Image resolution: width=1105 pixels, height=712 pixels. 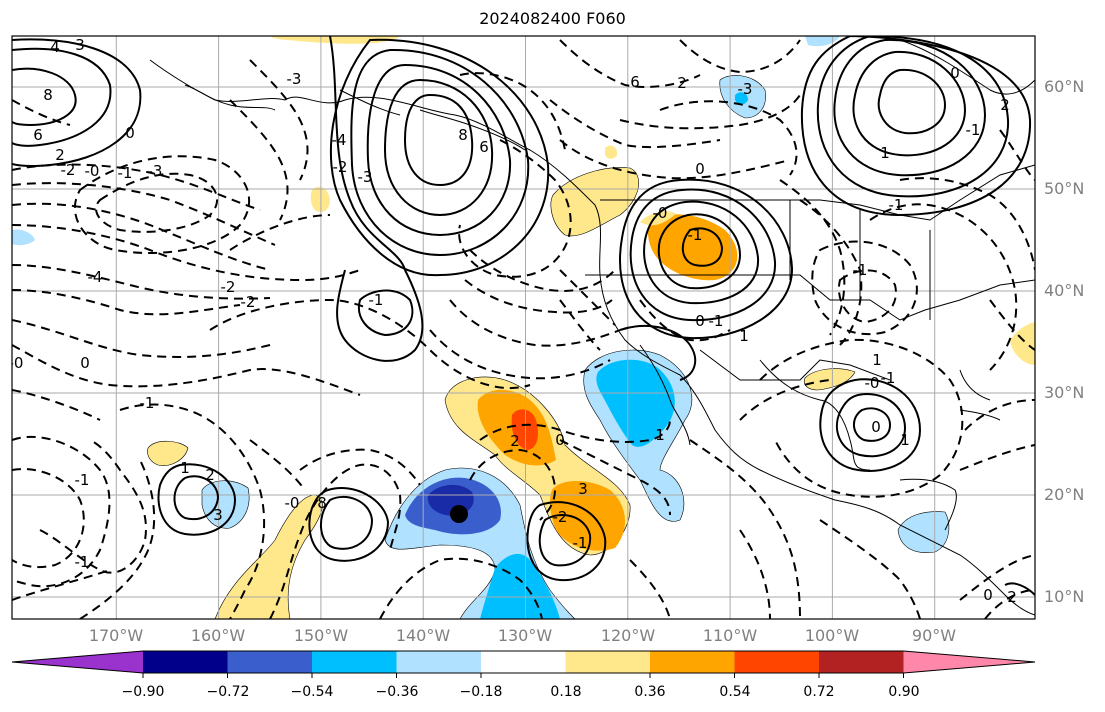 I want to click on colorbar-tick-label: −0.36, so click(x=397, y=692).